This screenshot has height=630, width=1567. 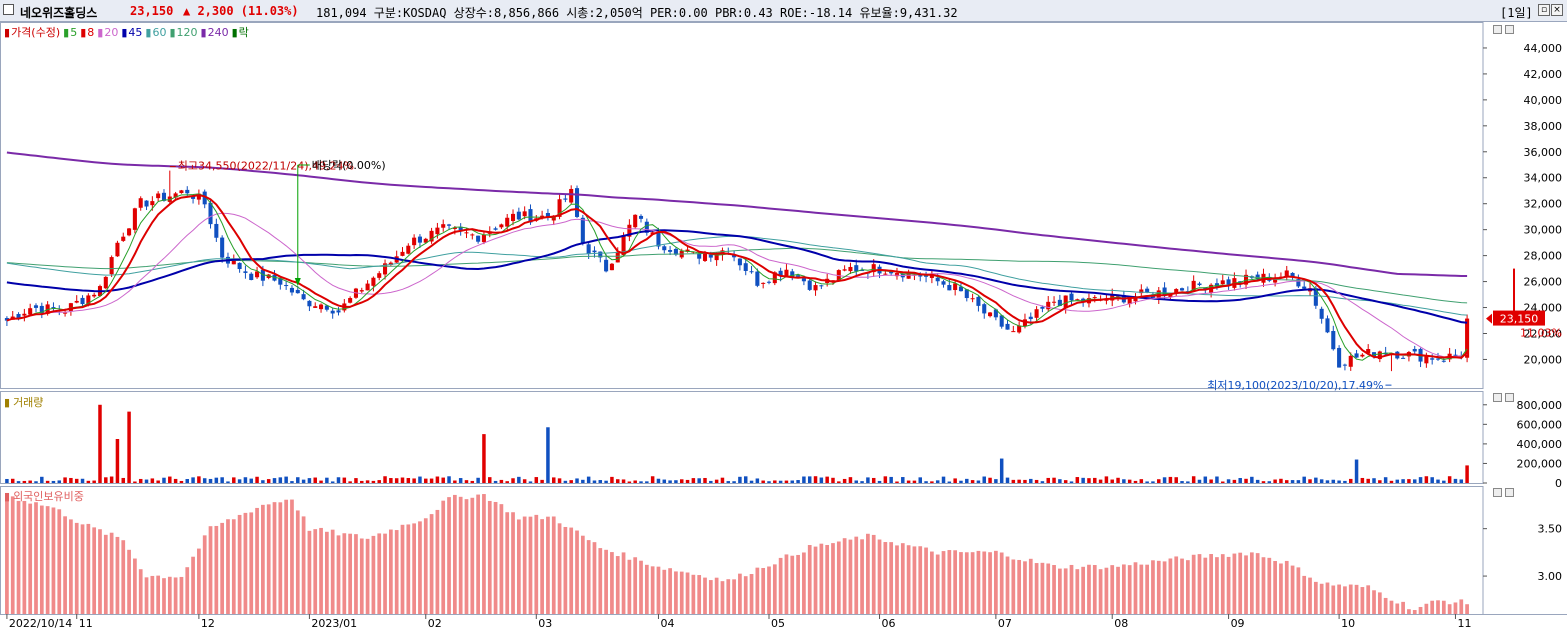 What do you see at coordinates (7, 32) in the screenshot?
I see `legend-swatch-0: ▮` at bounding box center [7, 32].